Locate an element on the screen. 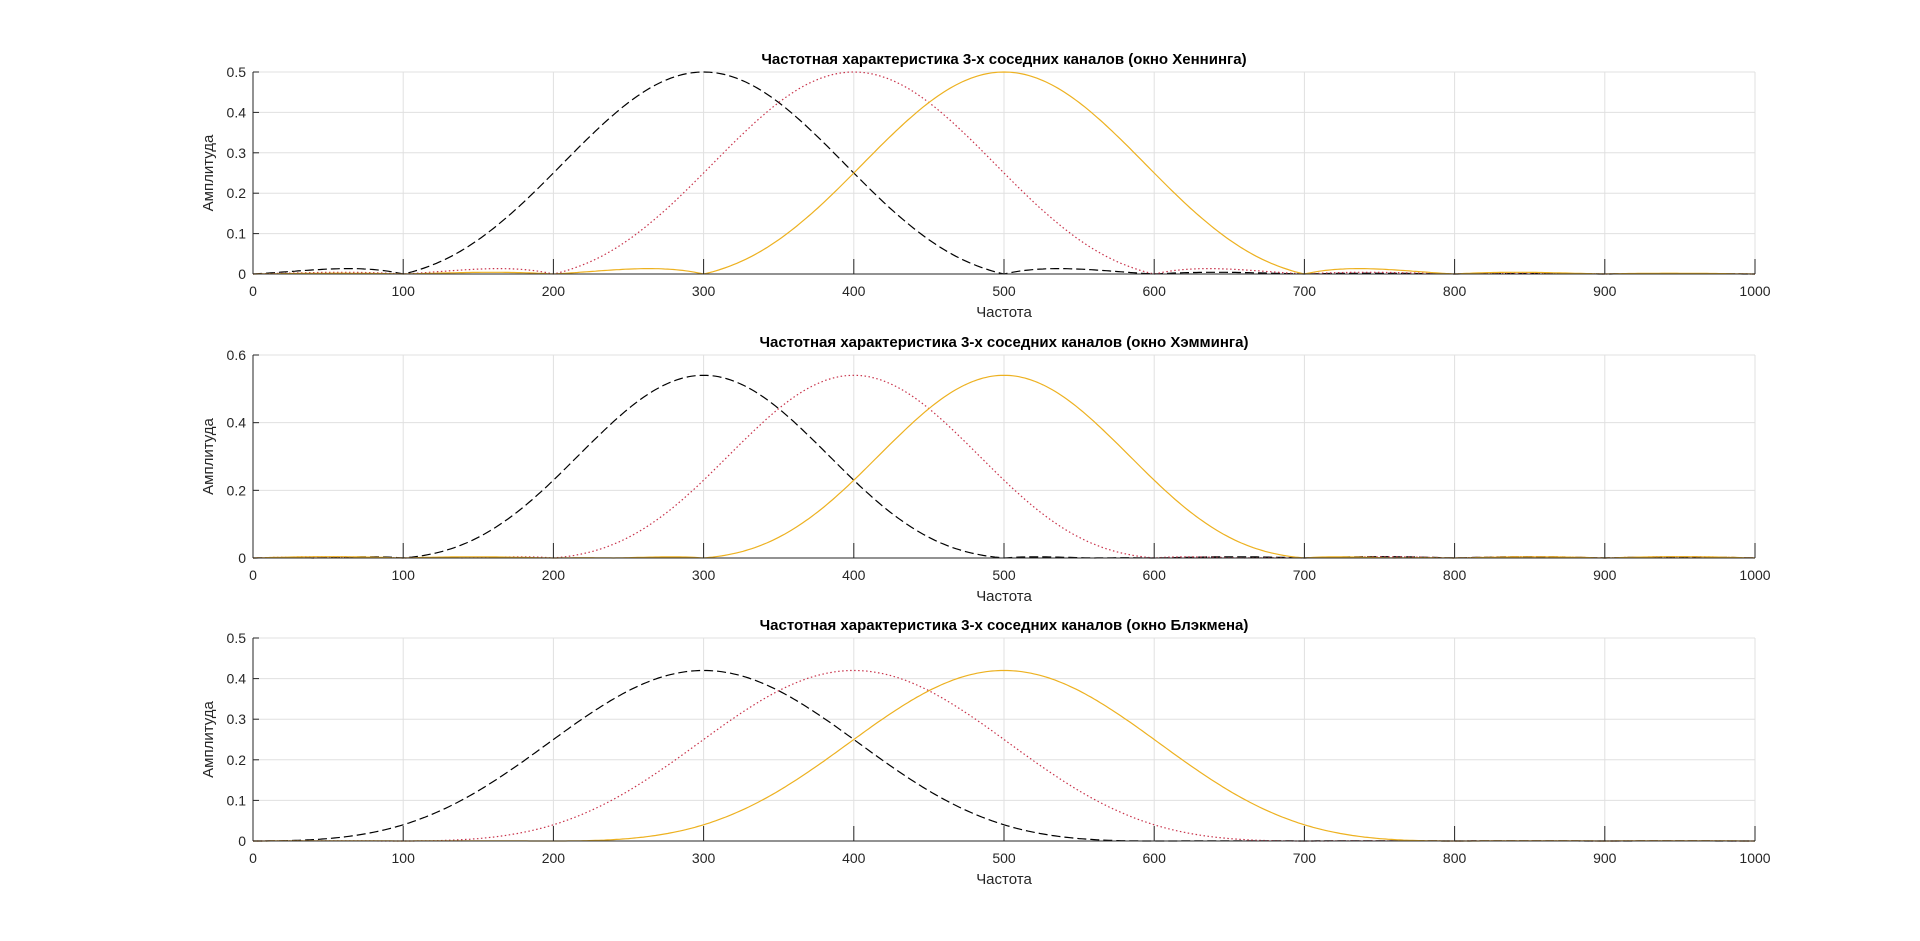 This screenshot has width=1920, height=941. y-tick-label: 0.6 is located at coordinates (237, 355).